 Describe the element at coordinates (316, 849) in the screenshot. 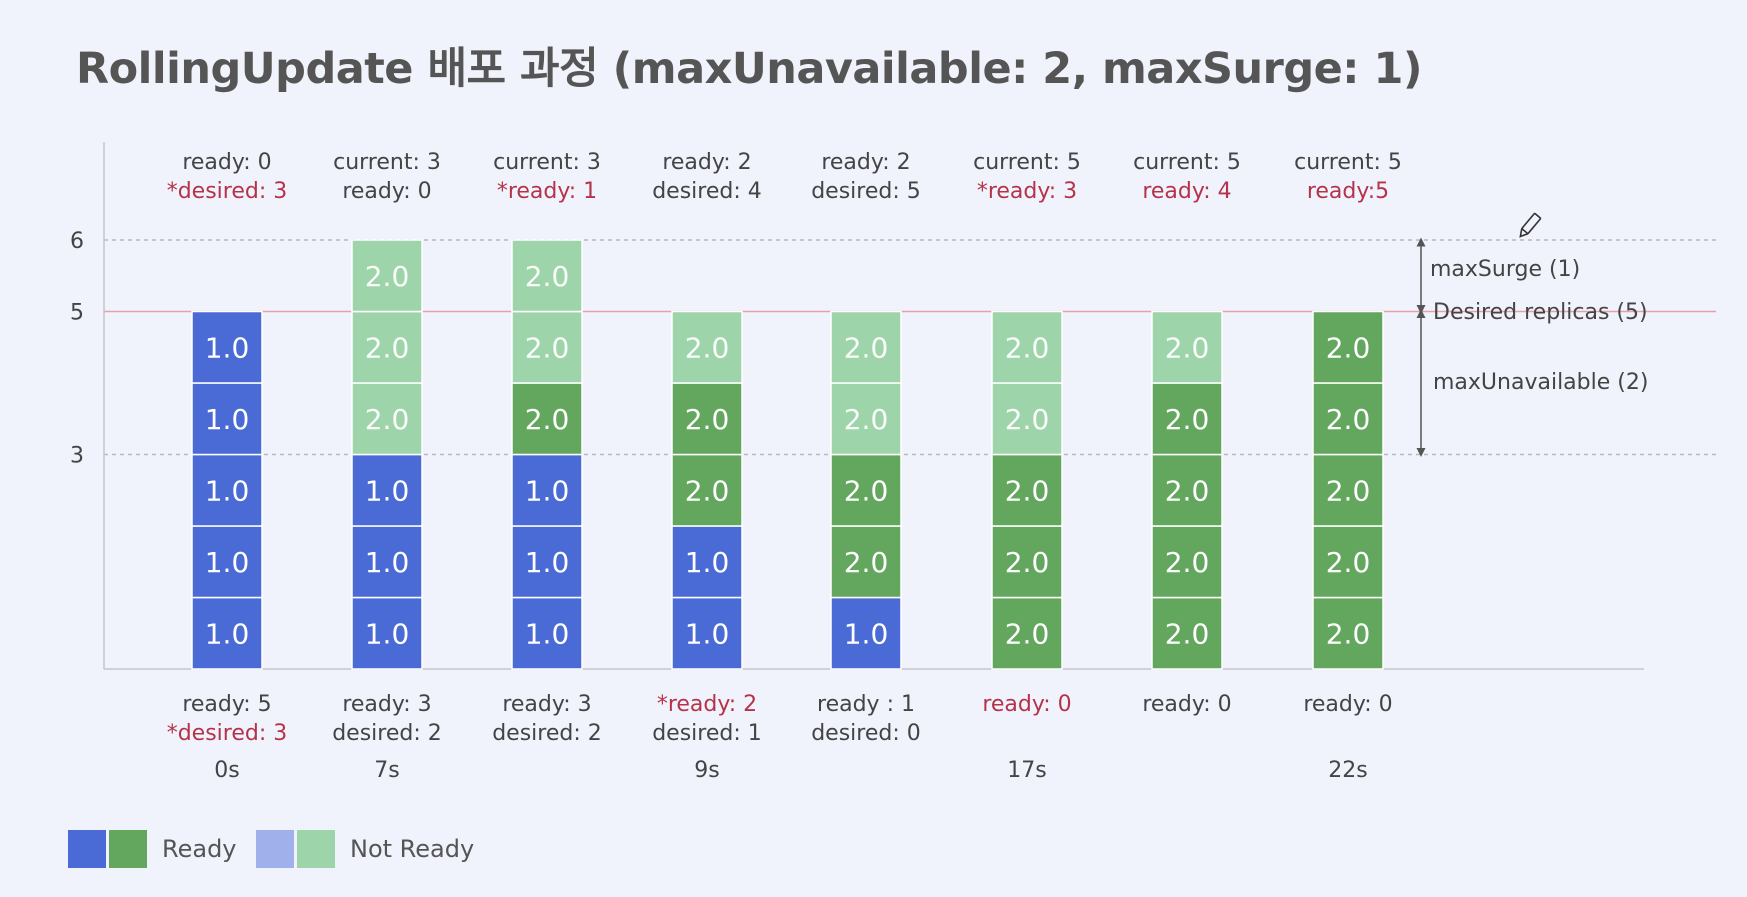

I see `legend-swatch-notready-v2` at that location.